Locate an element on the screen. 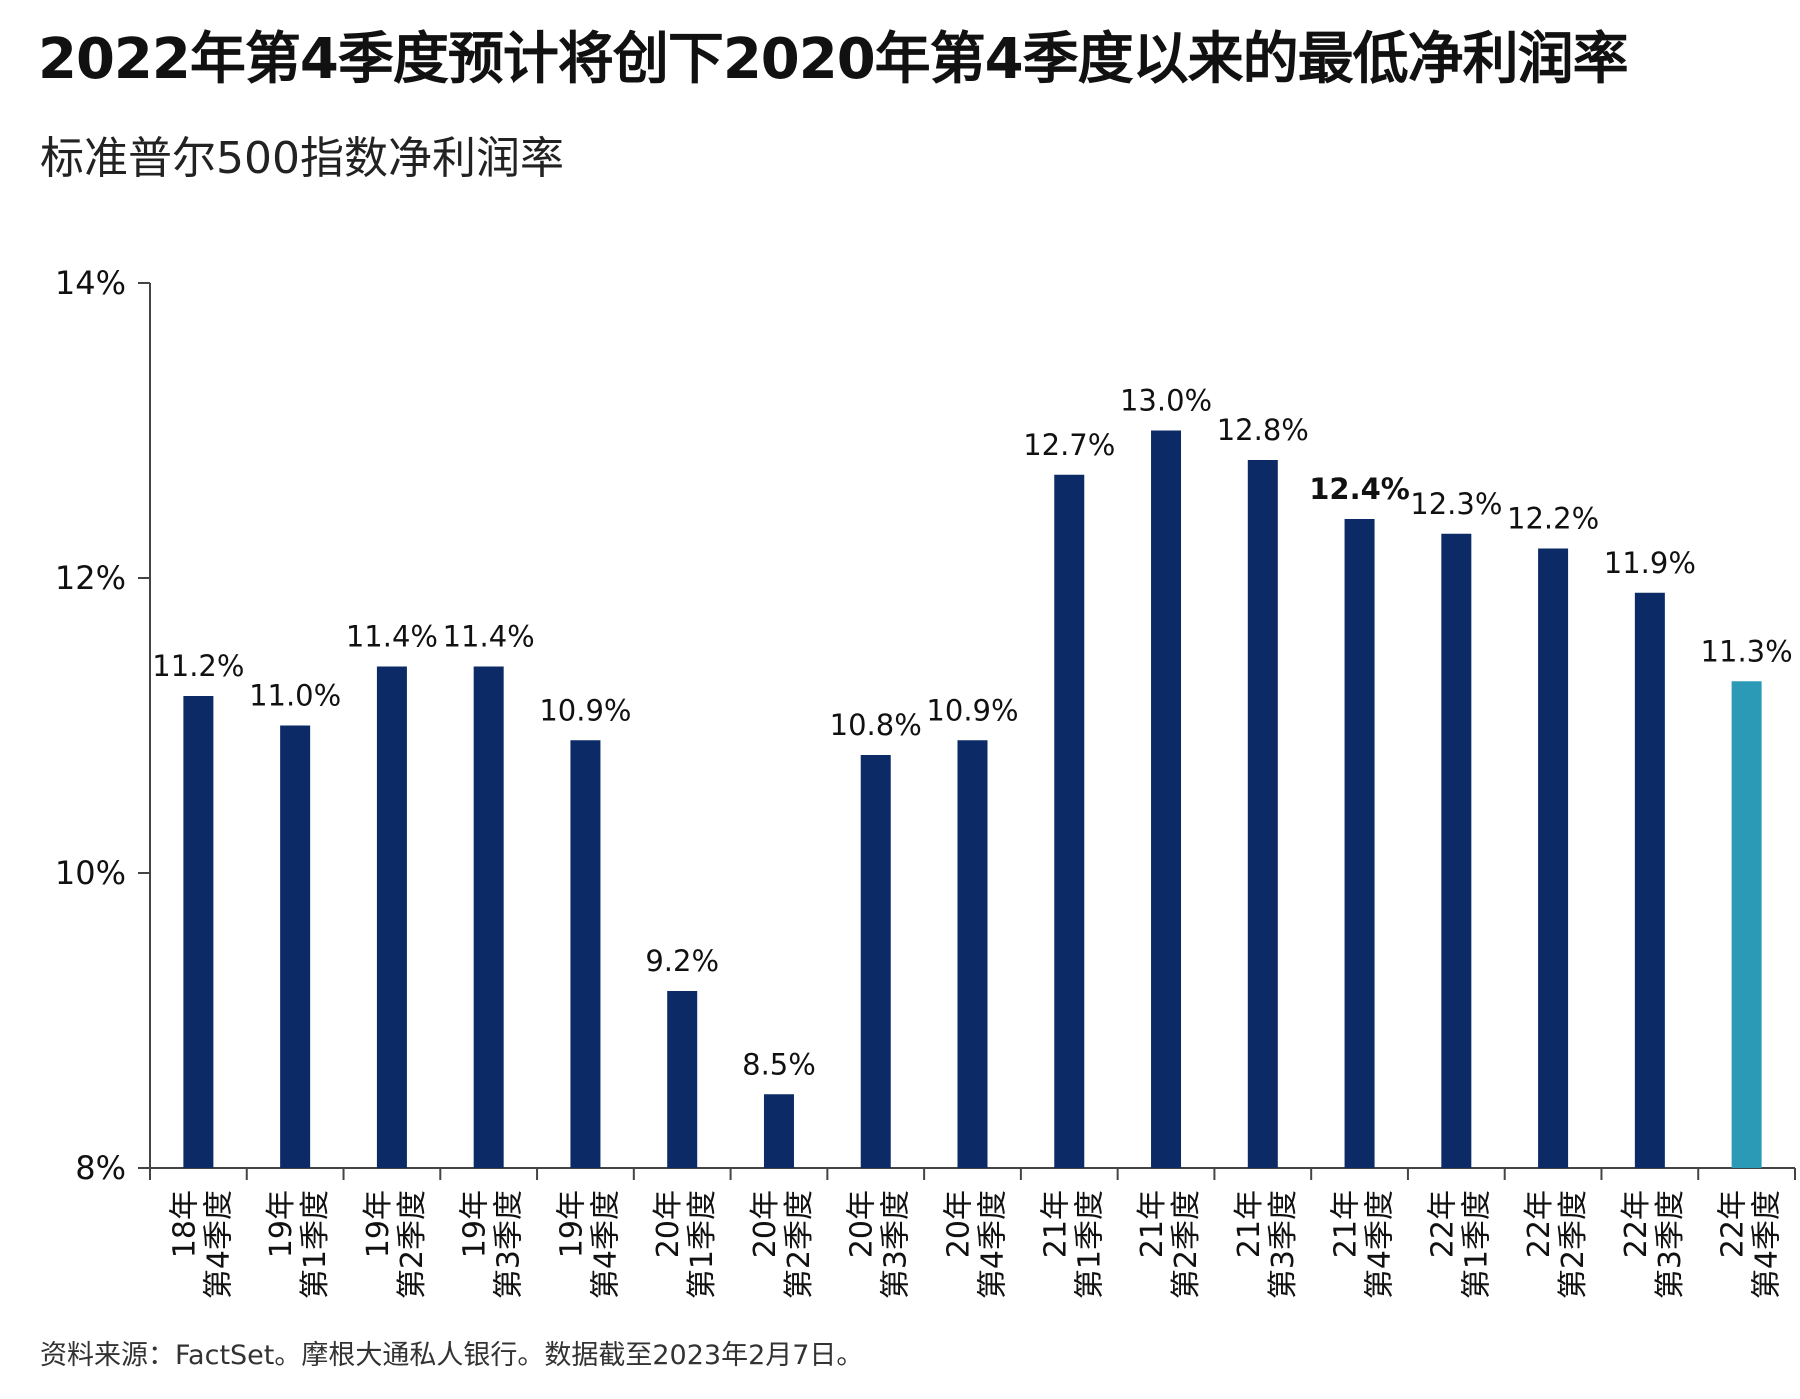 The width and height of the screenshot is (1800, 1399). x-category-label: 19年 第4季度 is located at coordinates (588, 1244).